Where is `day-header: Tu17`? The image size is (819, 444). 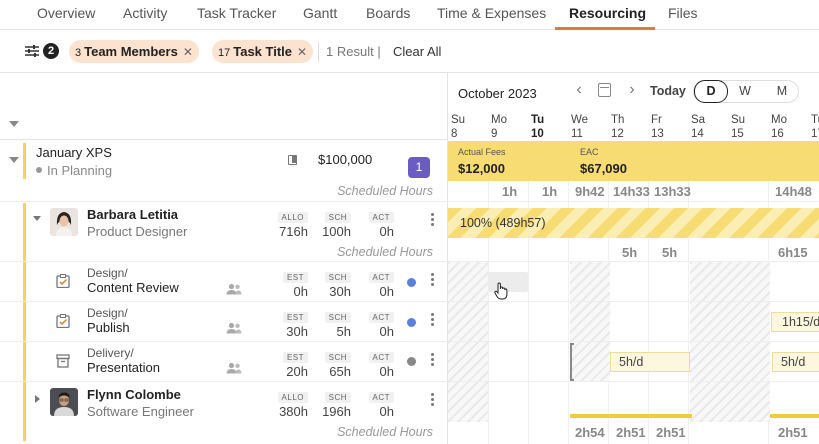 day-header: Tu17 is located at coordinates (815, 127).